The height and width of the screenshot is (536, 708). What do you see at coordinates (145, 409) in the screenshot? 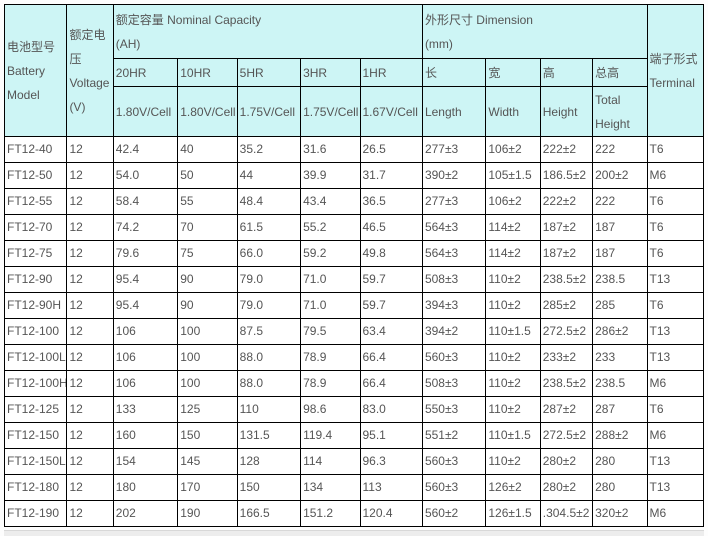
I see `cell-cap_20hr: 133` at bounding box center [145, 409].